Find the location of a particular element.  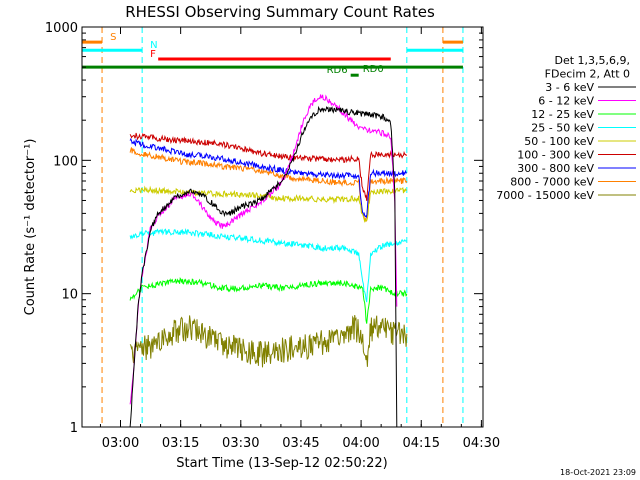

y-tick-label: 10 is located at coordinates (69, 295).